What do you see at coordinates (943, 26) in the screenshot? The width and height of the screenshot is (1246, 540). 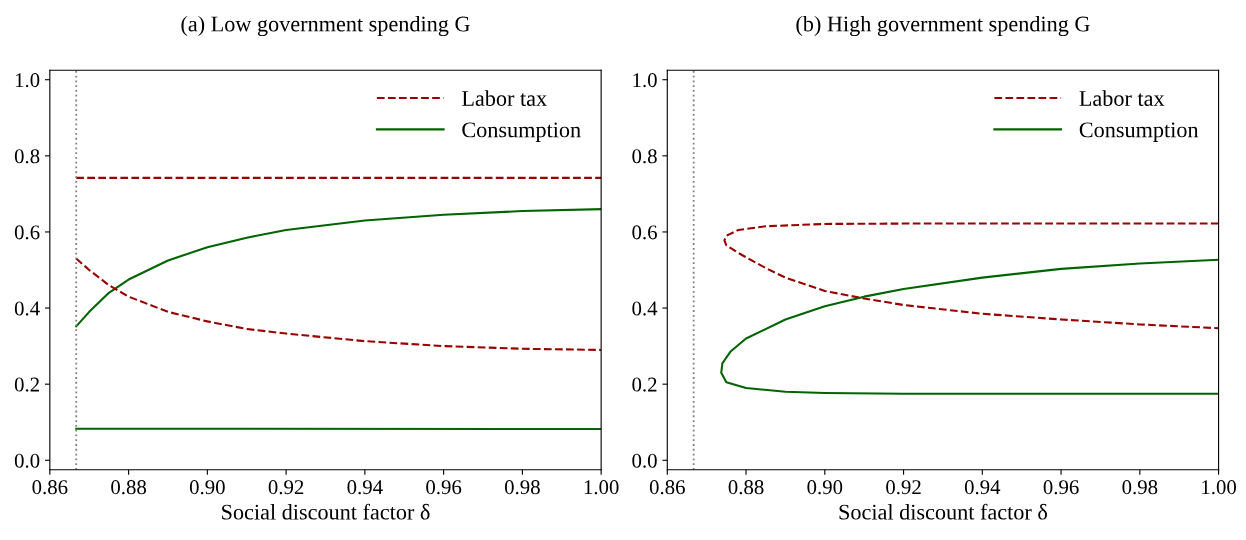 I see `chart-title: (b) High government spending G` at bounding box center [943, 26].